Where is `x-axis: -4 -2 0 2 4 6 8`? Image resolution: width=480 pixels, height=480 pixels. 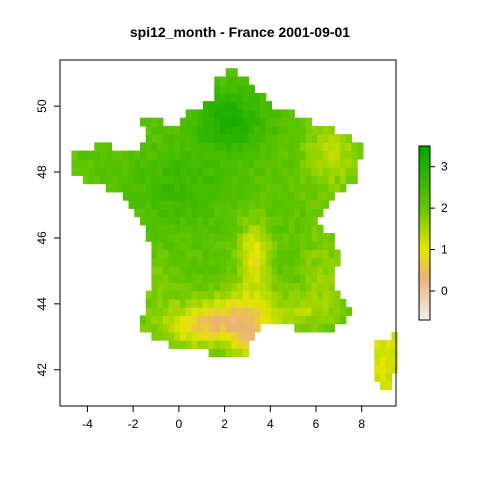
x-axis: -4 -2 0 2 4 6 8 is located at coordinates (223, 418).